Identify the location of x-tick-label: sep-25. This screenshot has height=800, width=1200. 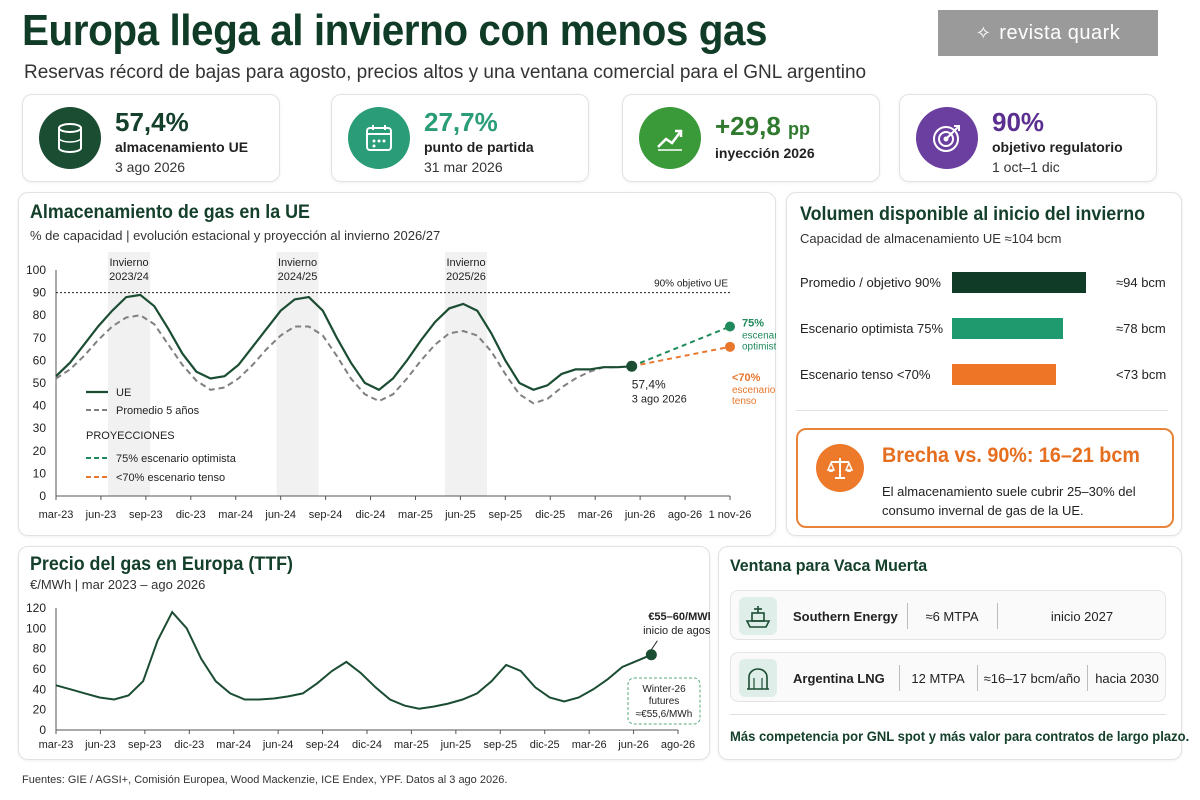
(506, 515).